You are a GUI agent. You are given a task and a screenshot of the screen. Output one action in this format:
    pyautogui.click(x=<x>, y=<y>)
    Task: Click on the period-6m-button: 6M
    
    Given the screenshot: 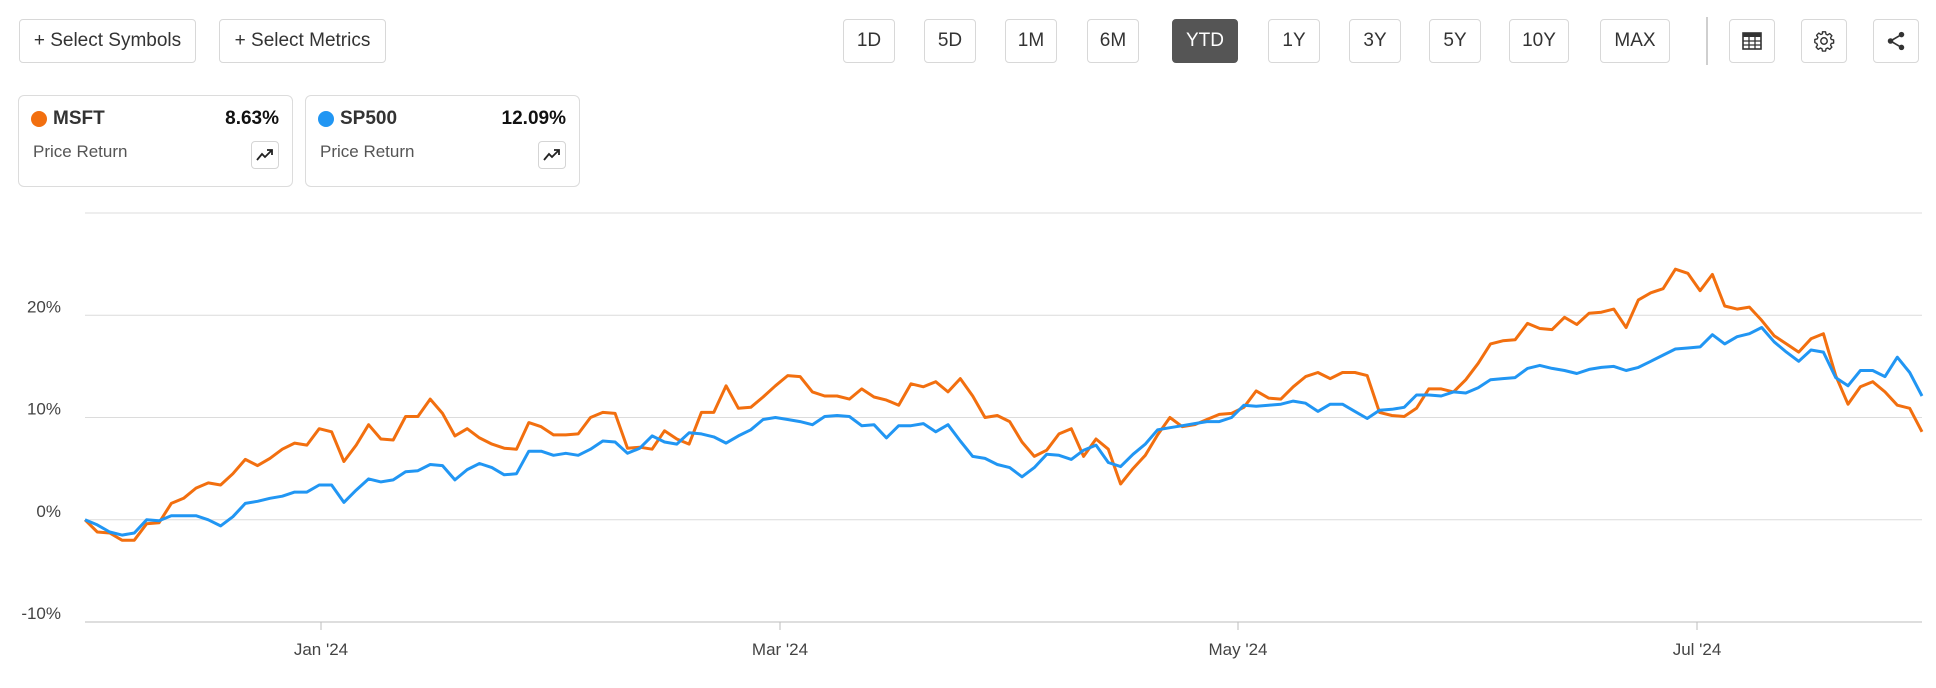 What is the action you would take?
    pyautogui.click(x=1113, y=41)
    